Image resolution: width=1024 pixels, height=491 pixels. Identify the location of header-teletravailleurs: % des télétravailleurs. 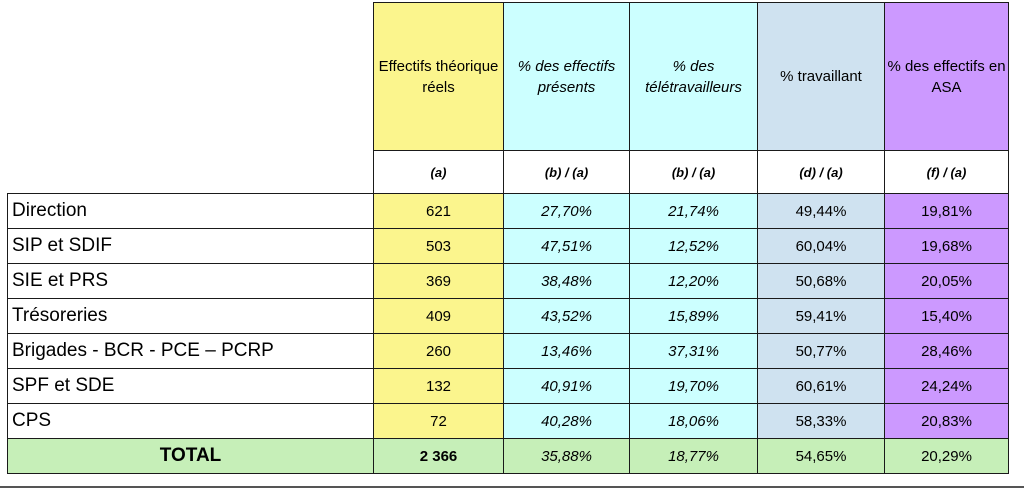
(693, 76).